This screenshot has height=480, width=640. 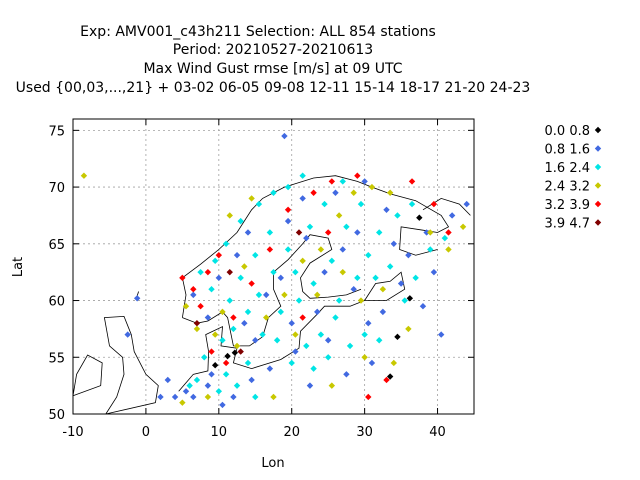 I want to click on legend-label: 3.9 4.7, so click(x=567, y=224).